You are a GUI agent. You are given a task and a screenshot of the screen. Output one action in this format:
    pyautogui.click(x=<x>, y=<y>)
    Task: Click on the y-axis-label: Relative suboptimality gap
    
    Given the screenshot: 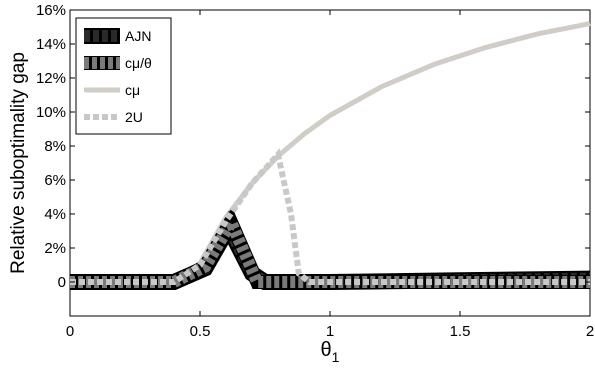 What is the action you would take?
    pyautogui.click(x=18, y=163)
    